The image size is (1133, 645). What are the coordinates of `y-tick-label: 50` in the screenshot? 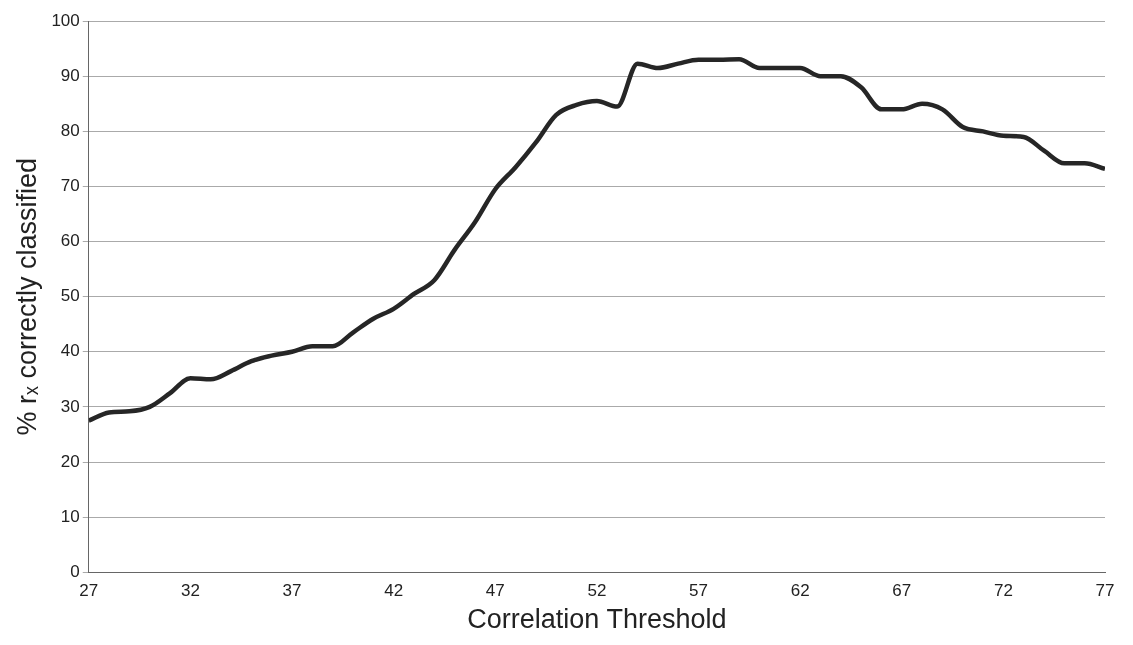 It's located at (70, 296).